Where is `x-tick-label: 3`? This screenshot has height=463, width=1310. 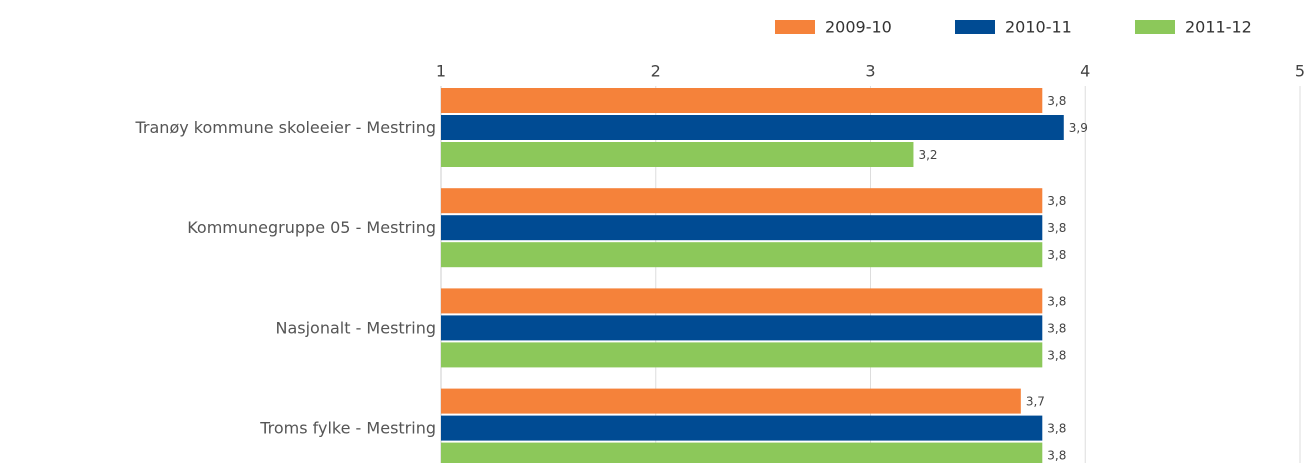
x-tick-label: 3 is located at coordinates (870, 71).